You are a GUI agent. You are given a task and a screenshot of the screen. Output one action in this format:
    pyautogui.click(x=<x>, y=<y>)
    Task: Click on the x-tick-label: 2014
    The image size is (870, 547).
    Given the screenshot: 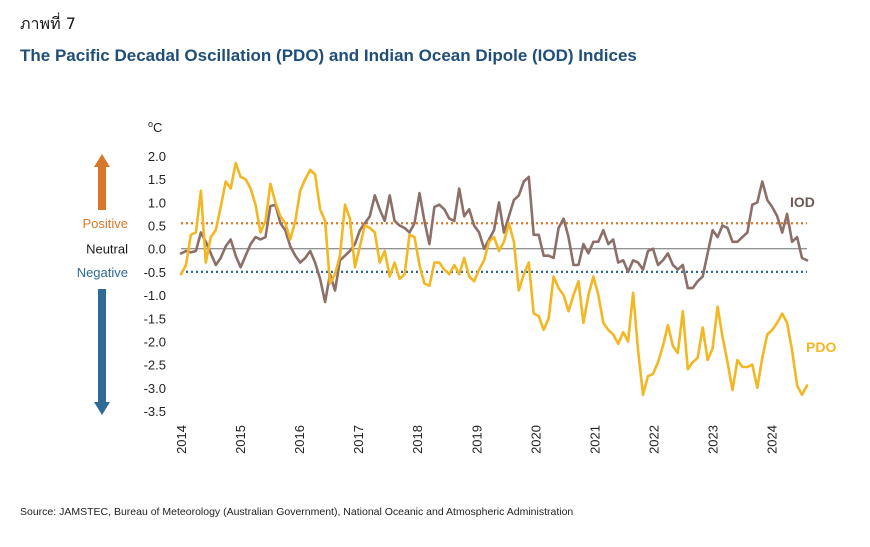 What is the action you would take?
    pyautogui.click(x=181, y=439)
    